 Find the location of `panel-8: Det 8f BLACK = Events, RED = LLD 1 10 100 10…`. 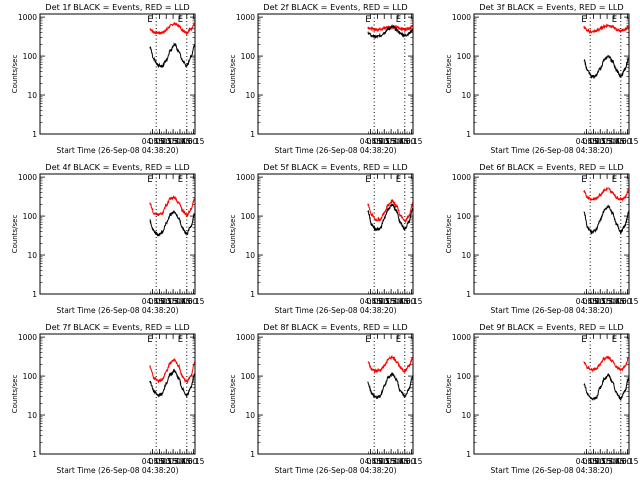

panel-8: Det 8f BLACK = Events, RED = LLD 1 10 100 10… is located at coordinates (326, 398).